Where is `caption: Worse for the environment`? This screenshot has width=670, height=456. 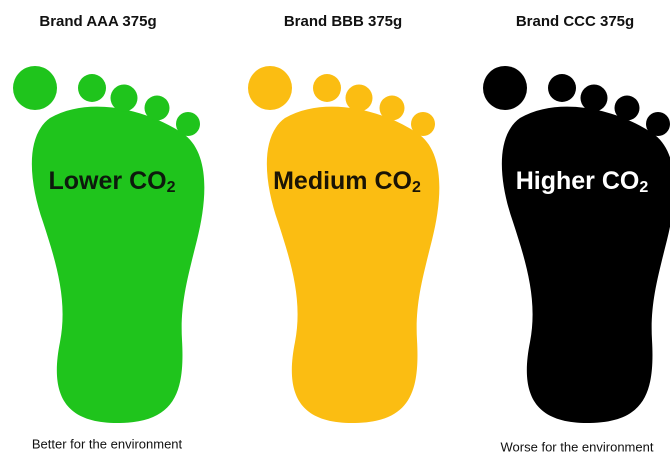 caption: Worse for the environment is located at coordinates (577, 446).